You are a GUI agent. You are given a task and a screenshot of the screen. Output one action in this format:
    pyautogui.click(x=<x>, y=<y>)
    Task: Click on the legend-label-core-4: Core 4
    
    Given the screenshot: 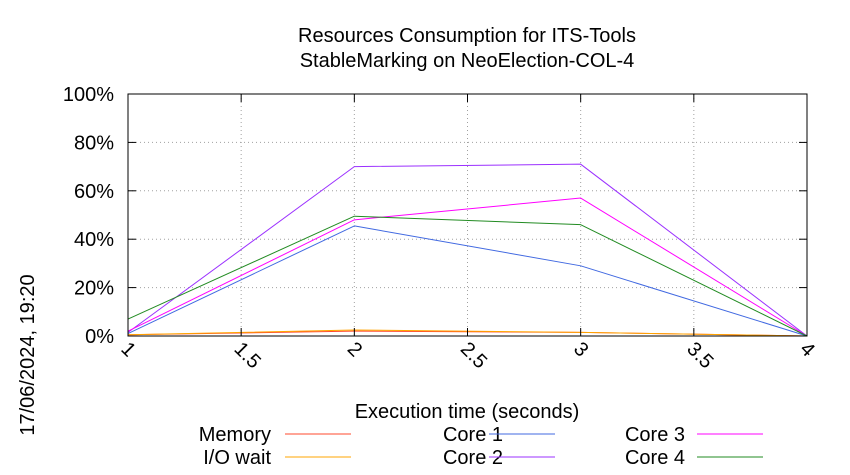 What is the action you would take?
    pyautogui.click(x=655, y=458)
    